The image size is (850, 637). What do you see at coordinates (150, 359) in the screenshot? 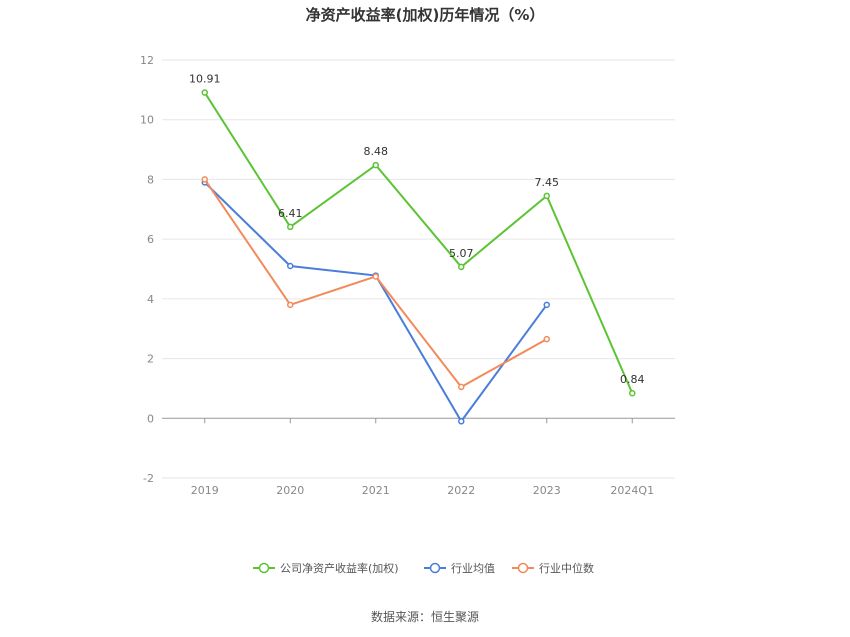
I see `y-tick-label: 2` at bounding box center [150, 359].